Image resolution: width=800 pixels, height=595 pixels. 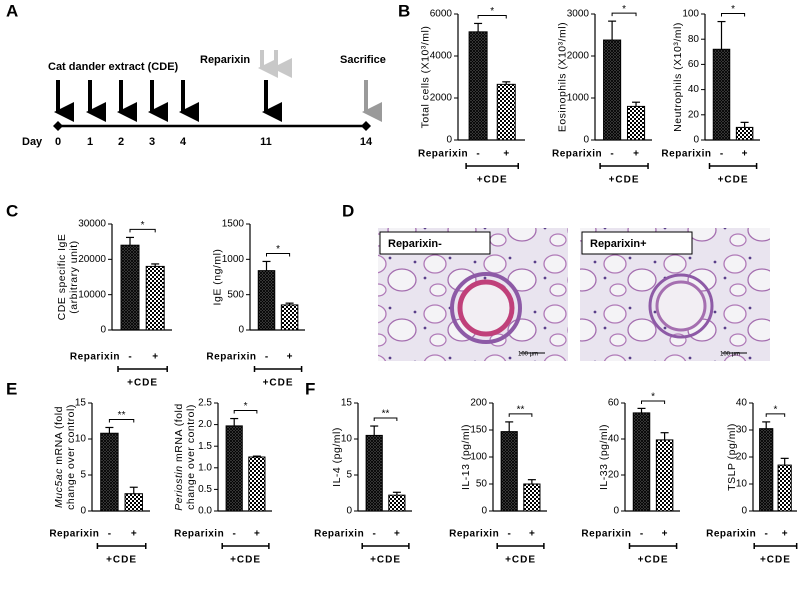 I want to click on y-tick-label: 20, so click(x=742, y=457).